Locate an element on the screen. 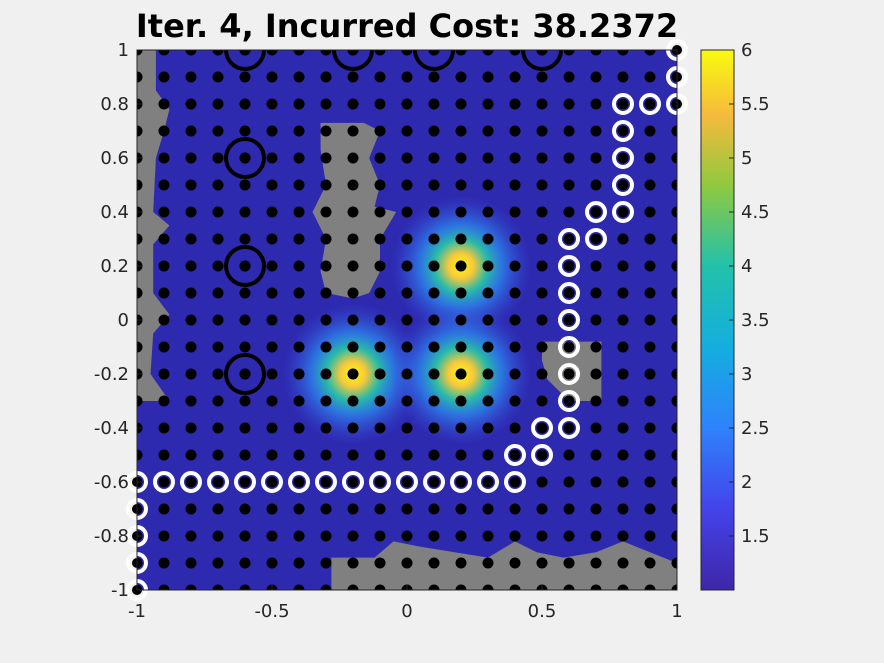 The width and height of the screenshot is (884, 663). colorbar-tick-label: 5 is located at coordinates (746, 158).